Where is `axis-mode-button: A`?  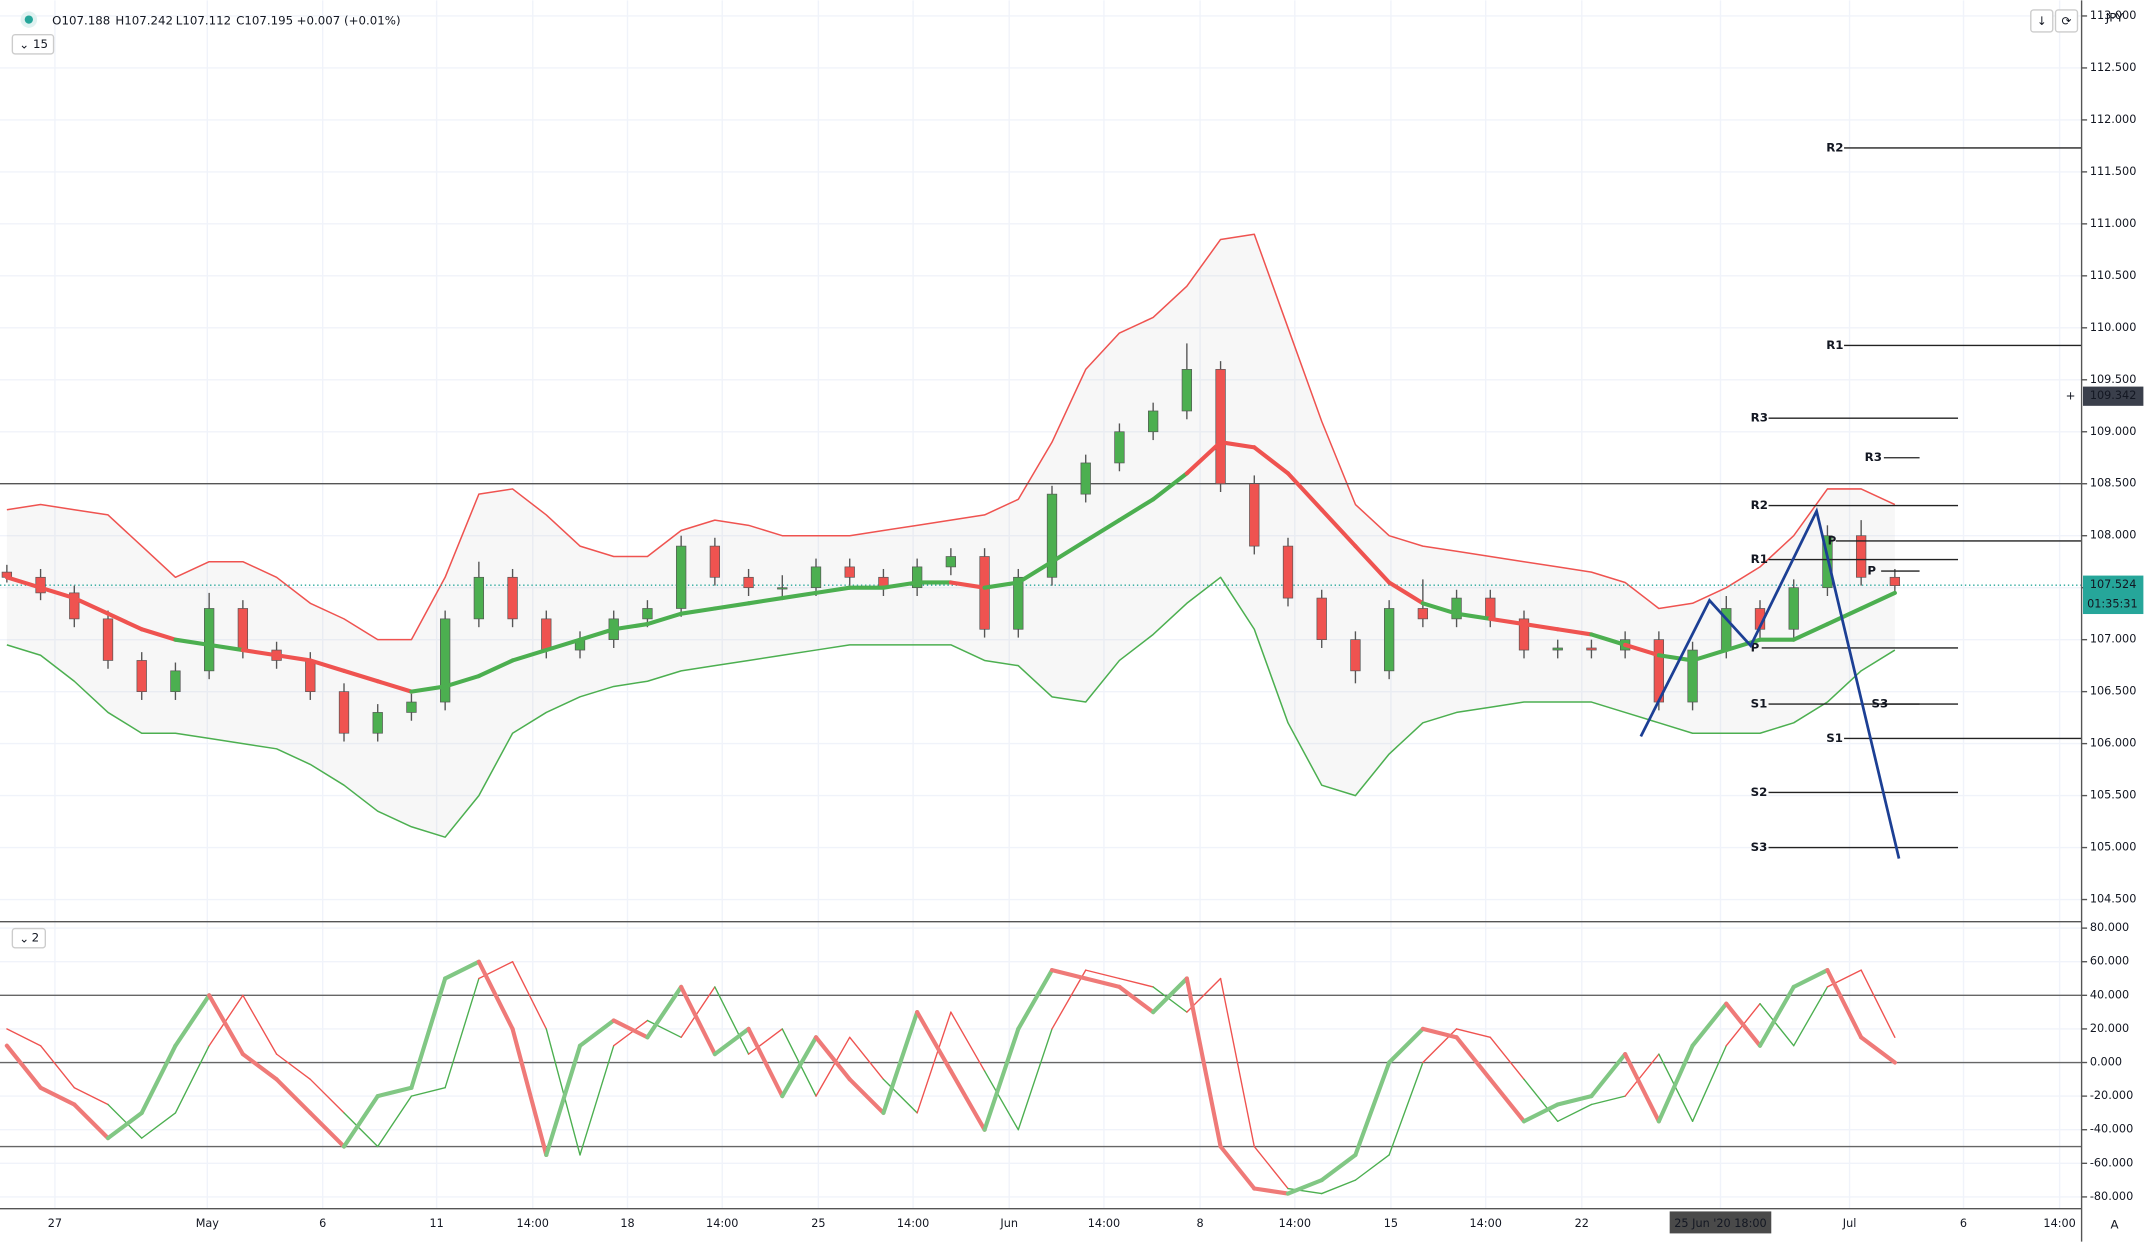 axis-mode-button: A is located at coordinates (2115, 1225).